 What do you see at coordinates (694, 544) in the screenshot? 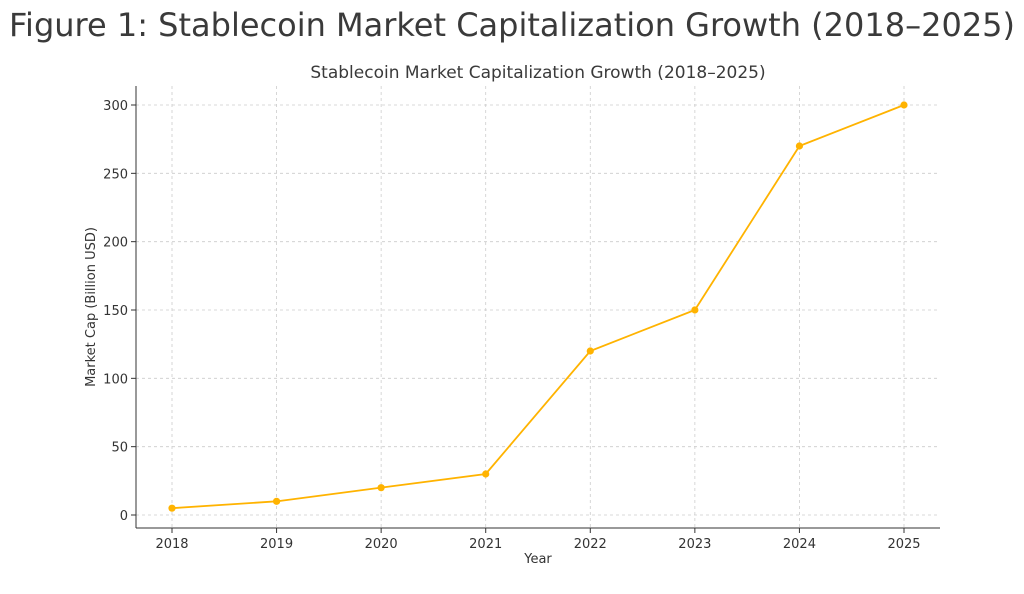
I see `x-tick-label: 2023` at bounding box center [694, 544].